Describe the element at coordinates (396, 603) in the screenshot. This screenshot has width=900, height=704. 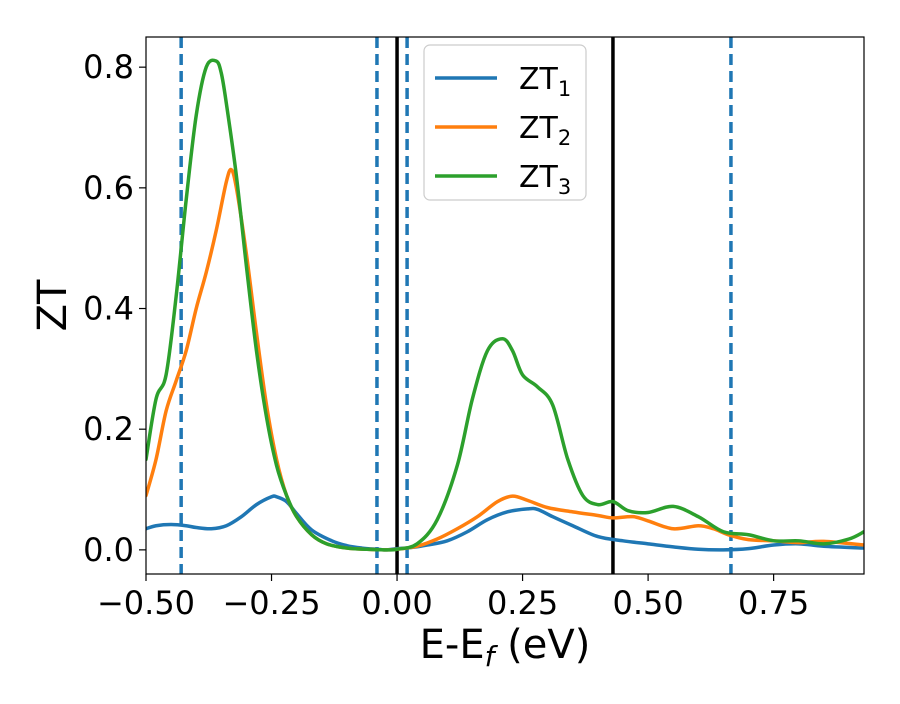
I see `x-tick-label: 0.00` at that location.